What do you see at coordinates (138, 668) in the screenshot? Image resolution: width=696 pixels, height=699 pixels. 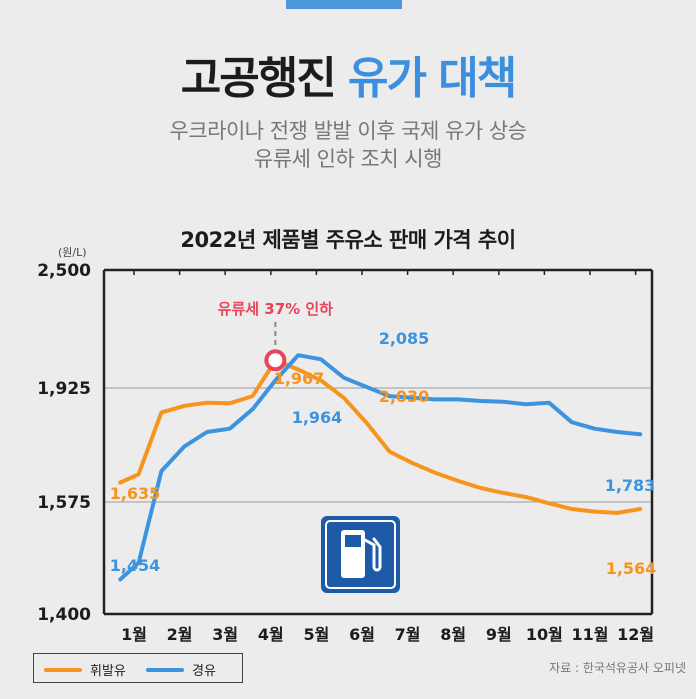 I see `legend: 휘발유 경유` at bounding box center [138, 668].